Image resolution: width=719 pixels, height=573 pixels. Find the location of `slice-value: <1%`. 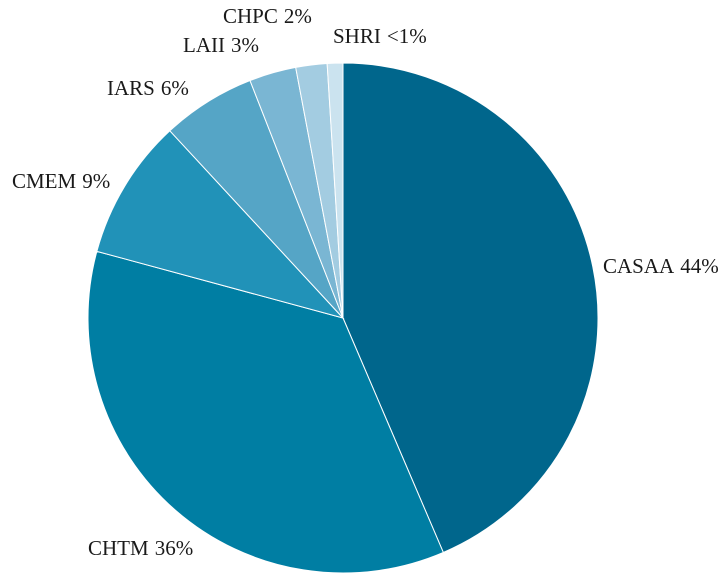

slice-value: <1% is located at coordinates (407, 36).